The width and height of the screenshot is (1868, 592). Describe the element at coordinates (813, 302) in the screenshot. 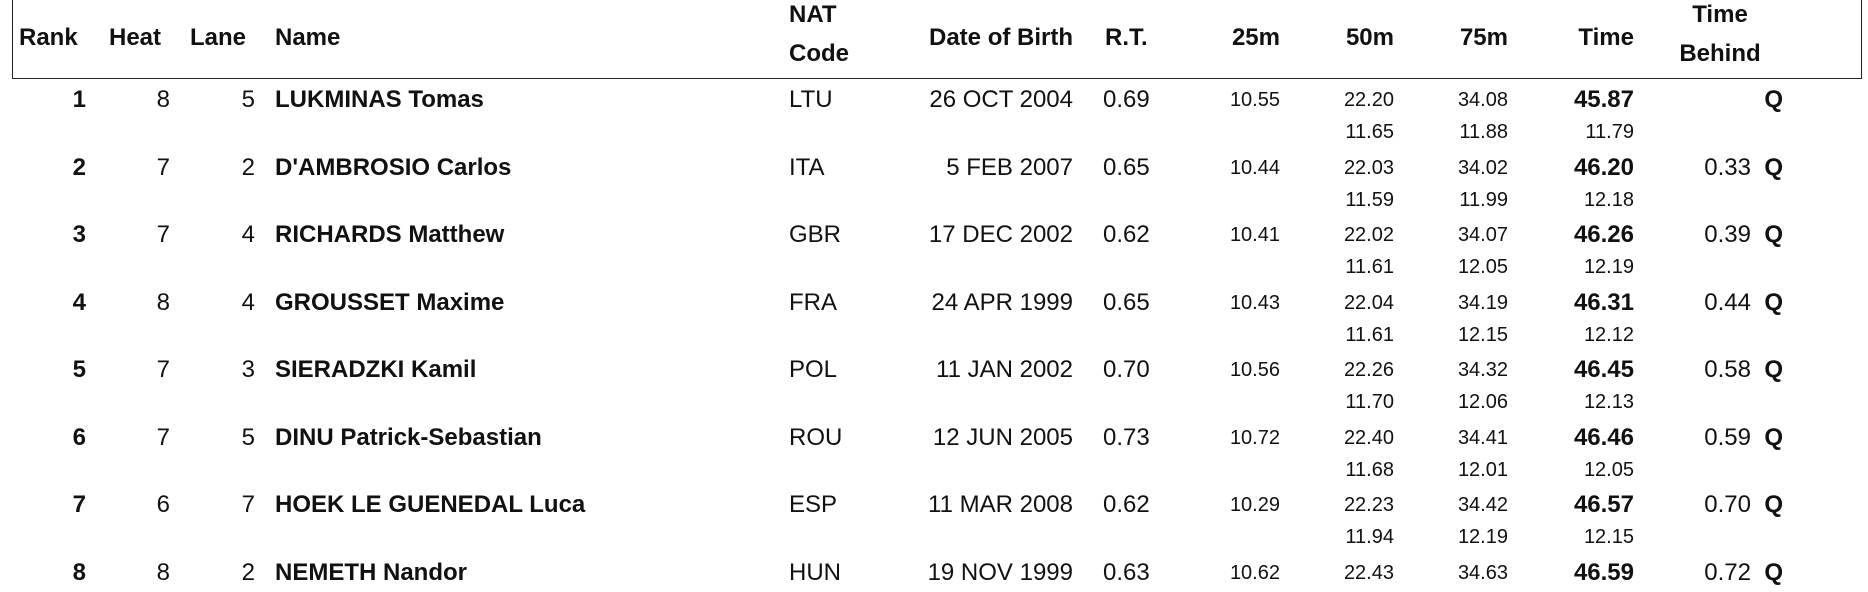

I see `nat-code: FRA` at that location.